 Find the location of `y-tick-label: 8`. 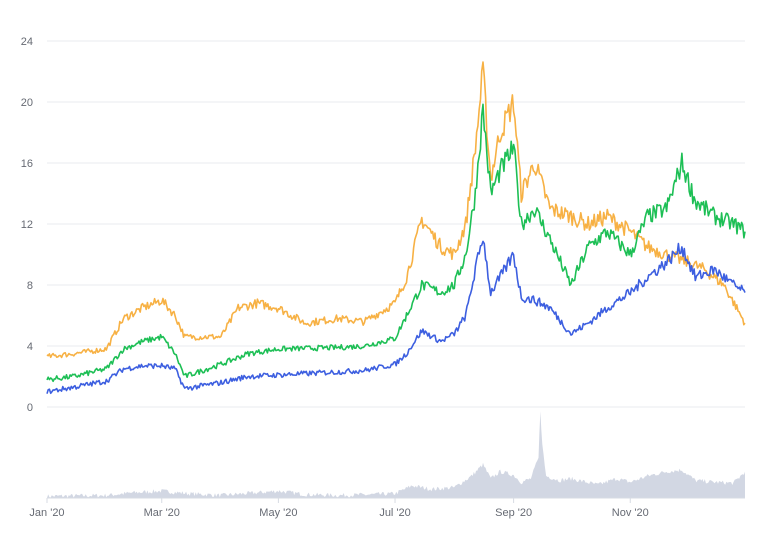

y-tick-label: 8 is located at coordinates (30, 286).